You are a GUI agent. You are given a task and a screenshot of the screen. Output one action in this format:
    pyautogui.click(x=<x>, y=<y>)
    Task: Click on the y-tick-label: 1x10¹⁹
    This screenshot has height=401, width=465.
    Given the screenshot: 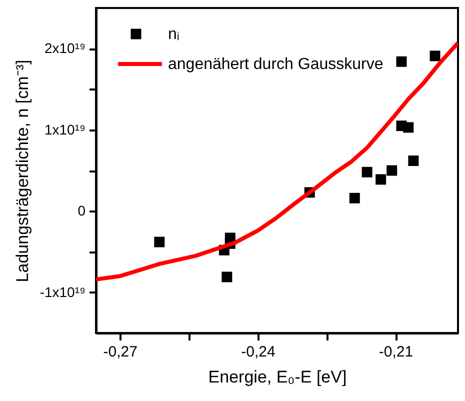 What is the action you would take?
    pyautogui.click(x=65, y=129)
    